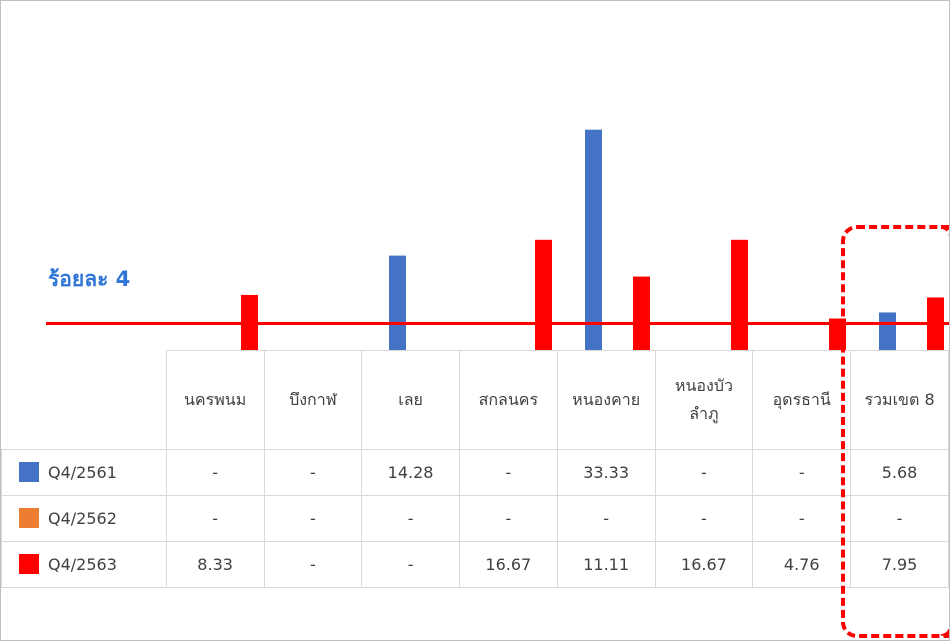  I want to click on legend-label: Q4/2561, so click(82, 472).